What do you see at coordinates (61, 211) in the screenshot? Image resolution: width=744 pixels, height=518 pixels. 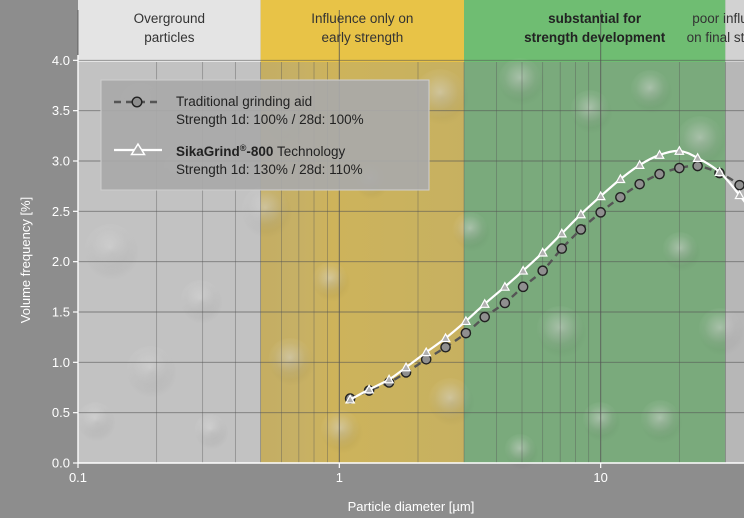 I see `y-tick-label-5: 2.5` at bounding box center [61, 211].